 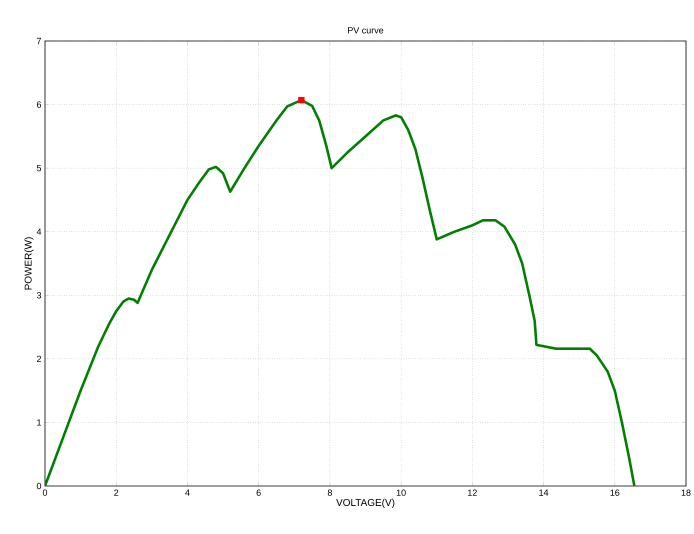 I want to click on x-axis-title: VOLTAGE(V), so click(x=365, y=503).